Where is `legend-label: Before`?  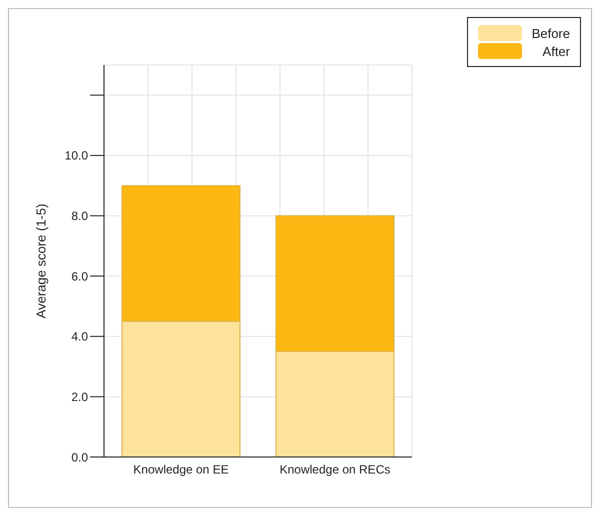 legend-label: Before is located at coordinates (550, 33).